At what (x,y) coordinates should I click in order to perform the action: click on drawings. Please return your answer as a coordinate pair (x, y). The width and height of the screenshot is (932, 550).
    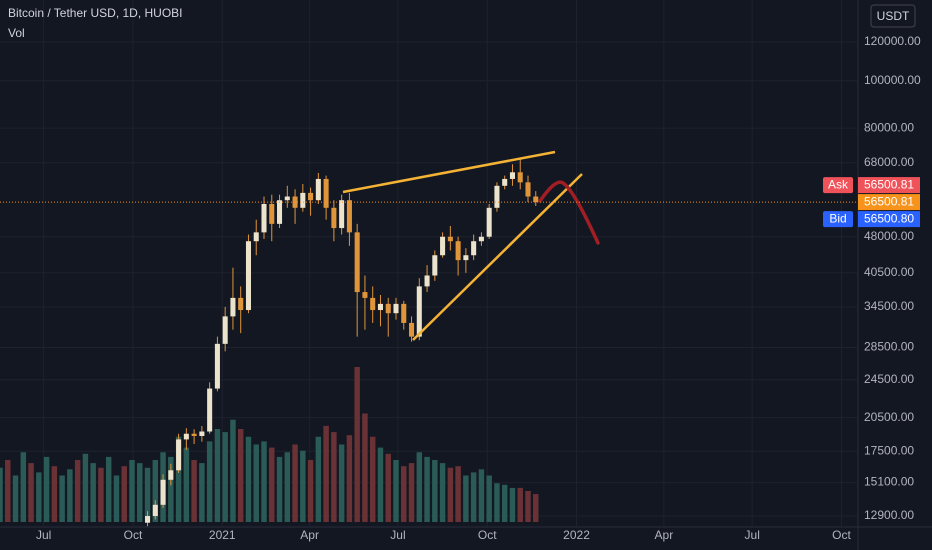
    Looking at the image, I should click on (471, 245).